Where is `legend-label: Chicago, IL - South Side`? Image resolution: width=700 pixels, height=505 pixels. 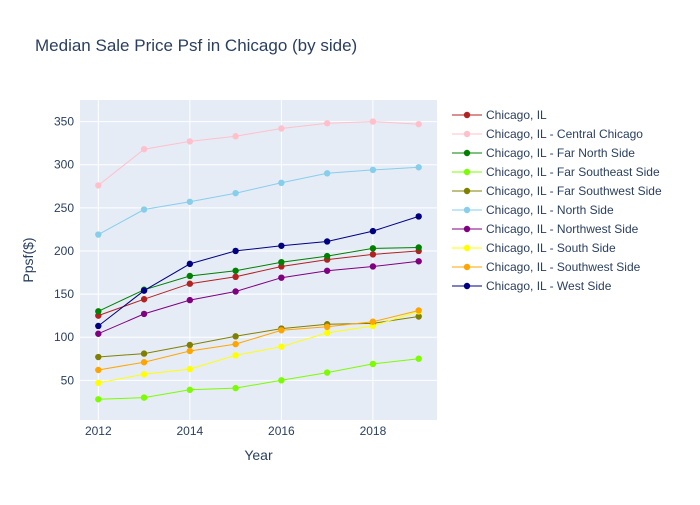
legend-label: Chicago, IL - South Side is located at coordinates (551, 248).